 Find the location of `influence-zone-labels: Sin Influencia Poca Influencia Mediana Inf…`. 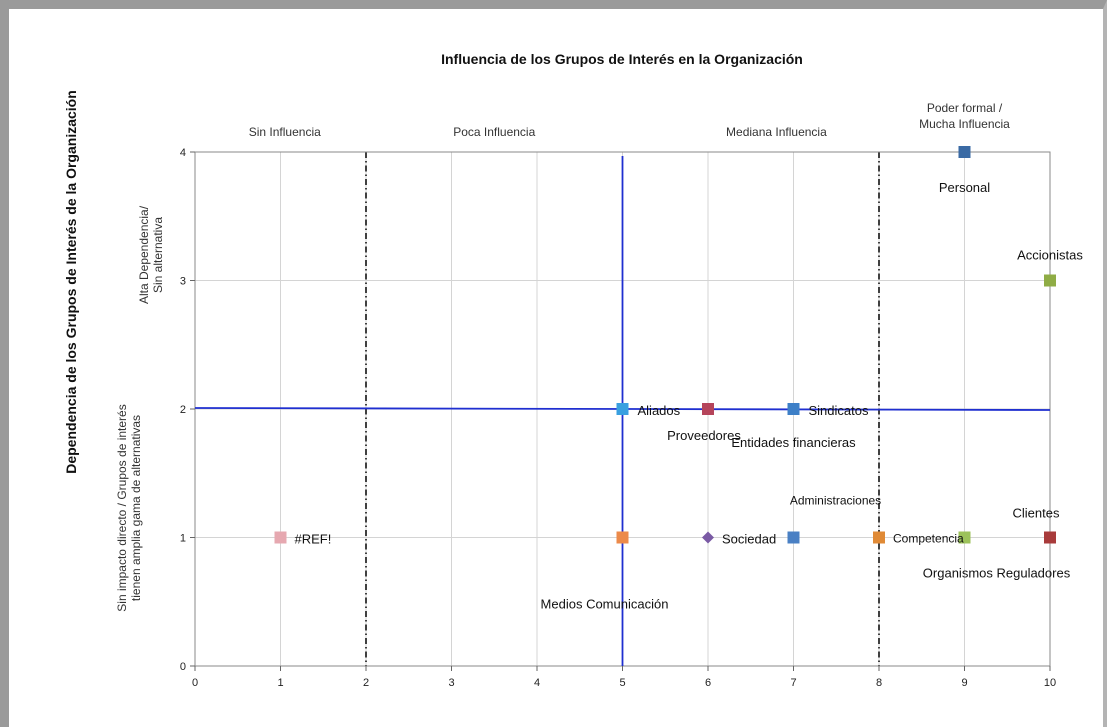

influence-zone-labels: Sin Influencia Poca Influencia Mediana Inf… is located at coordinates (629, 120).